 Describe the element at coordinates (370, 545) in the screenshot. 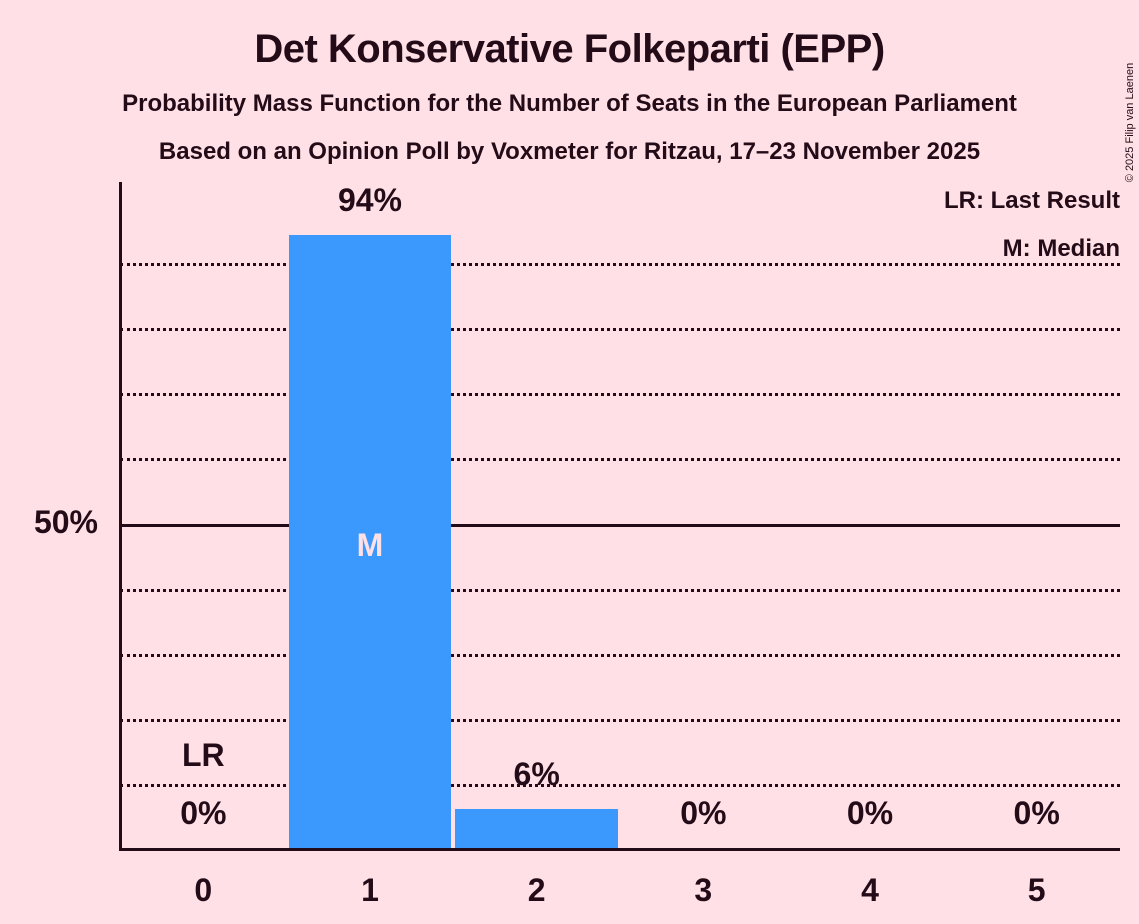

I see `median-marker: M` at that location.